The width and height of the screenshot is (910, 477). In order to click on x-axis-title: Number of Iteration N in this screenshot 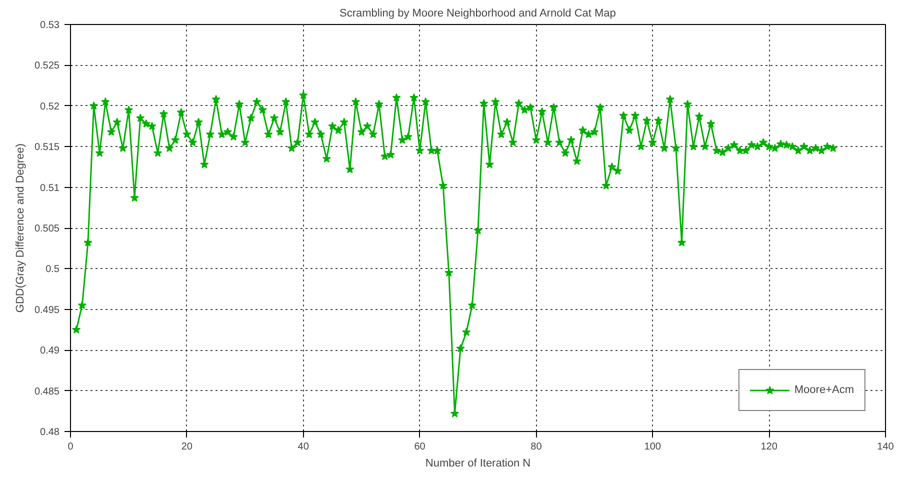, I will do `click(478, 464)`.